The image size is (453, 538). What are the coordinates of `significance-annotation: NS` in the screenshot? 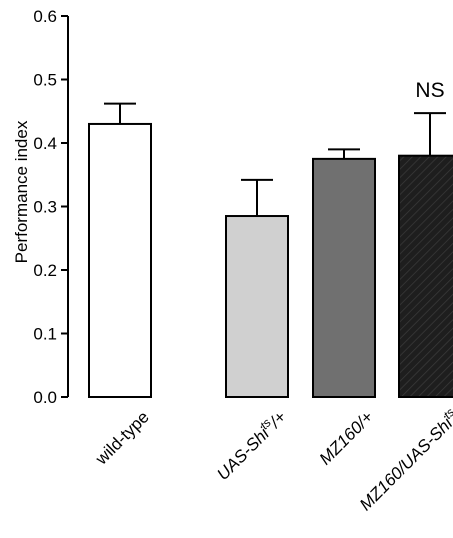 It's located at (429, 90).